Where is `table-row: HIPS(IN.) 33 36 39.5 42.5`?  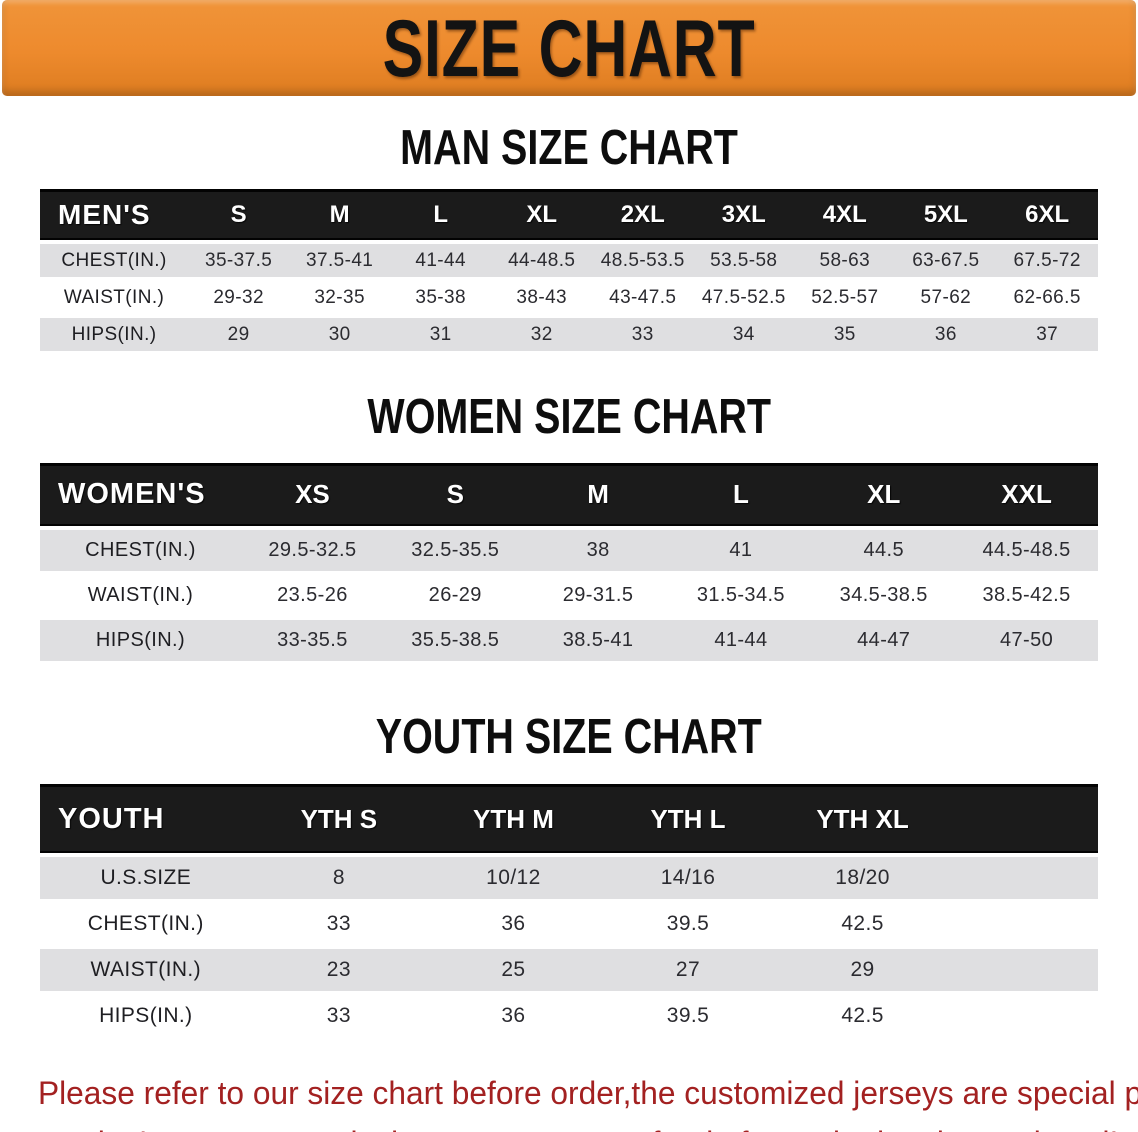
table-row: HIPS(IN.) 33 36 39.5 42.5 is located at coordinates (569, 1016).